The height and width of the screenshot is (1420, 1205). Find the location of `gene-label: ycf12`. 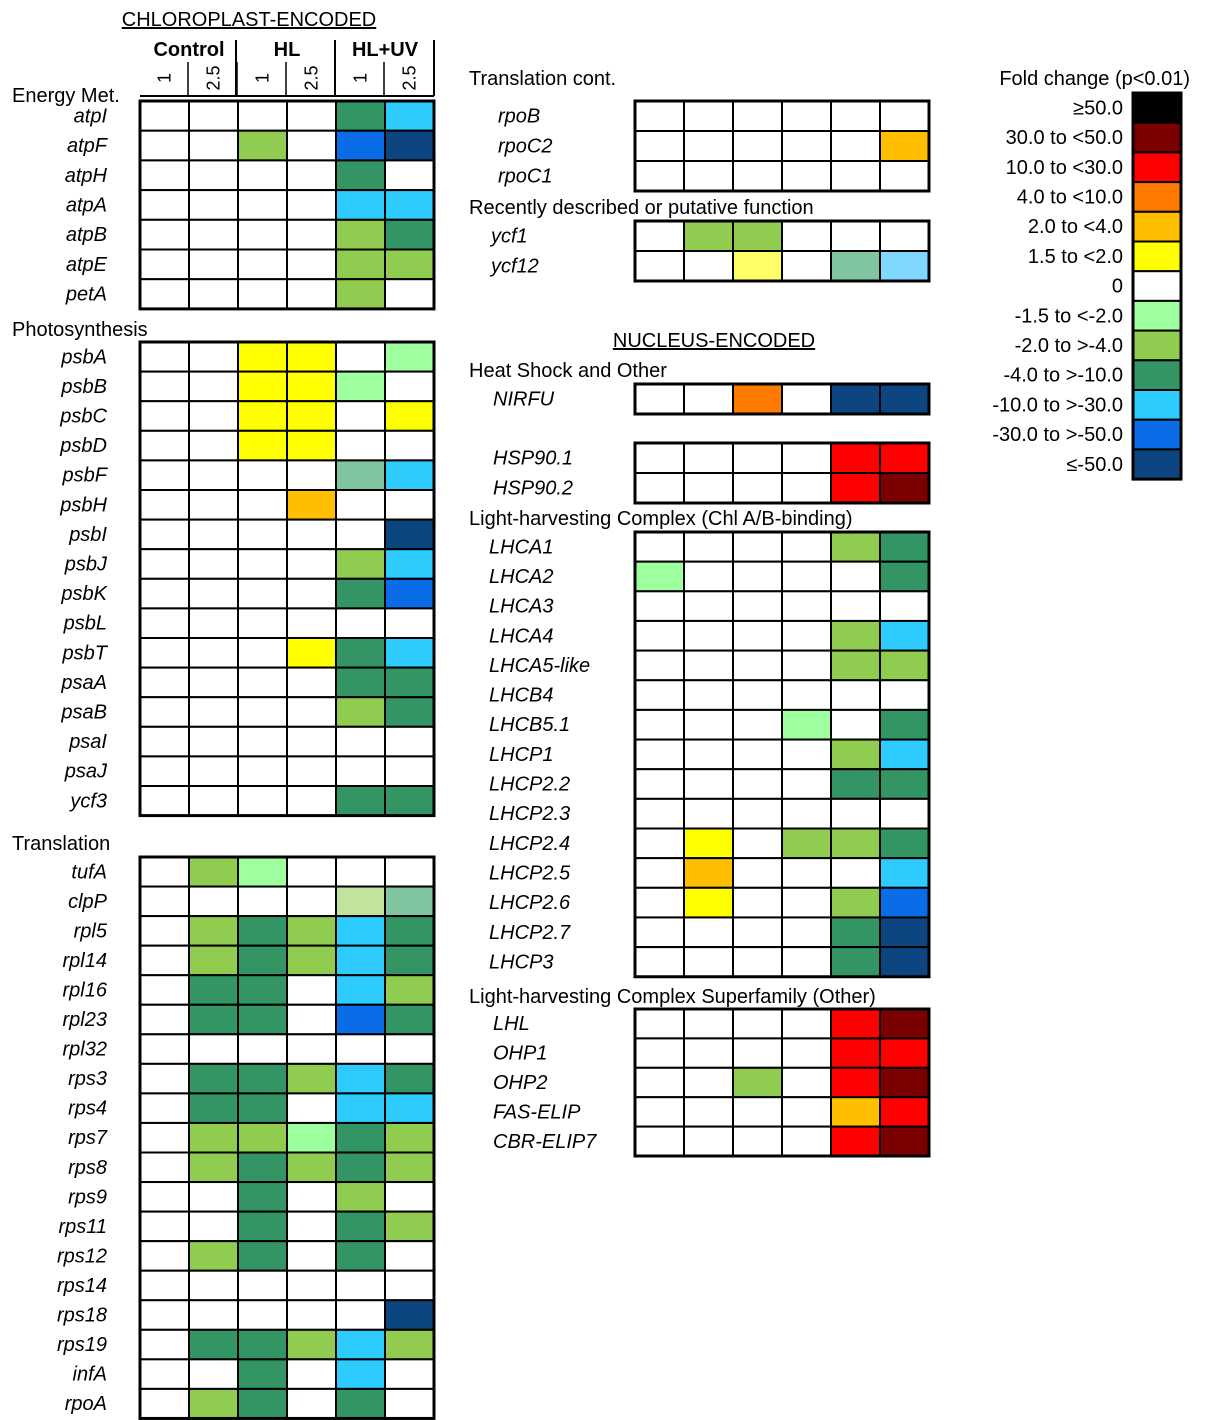

gene-label: ycf12 is located at coordinates (514, 267).